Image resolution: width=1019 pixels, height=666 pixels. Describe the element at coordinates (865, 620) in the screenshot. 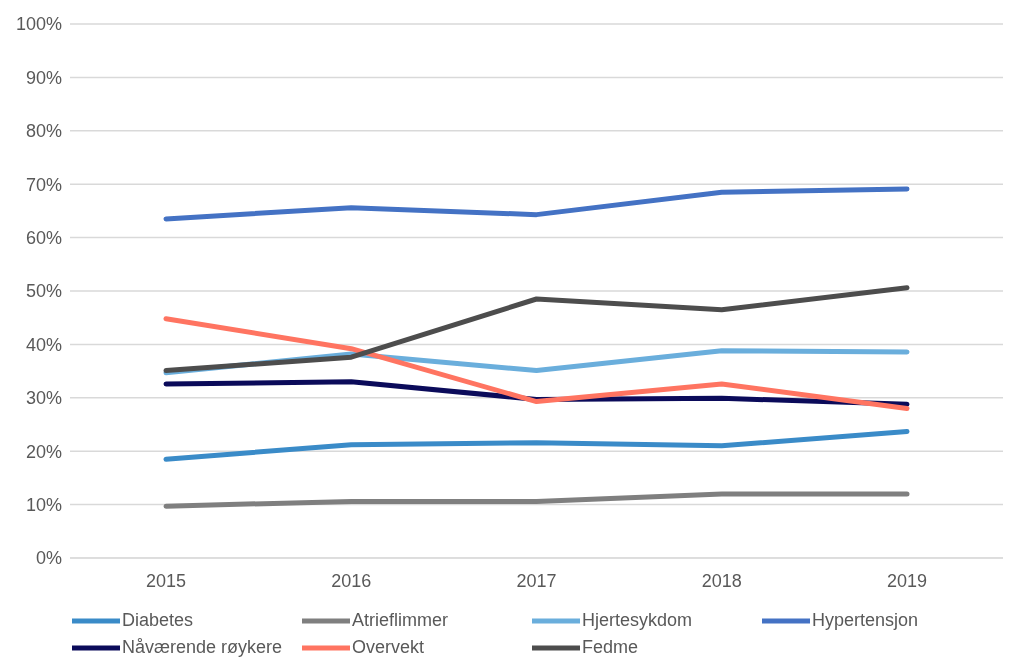

I see `legend-label: Hypertensjon` at that location.